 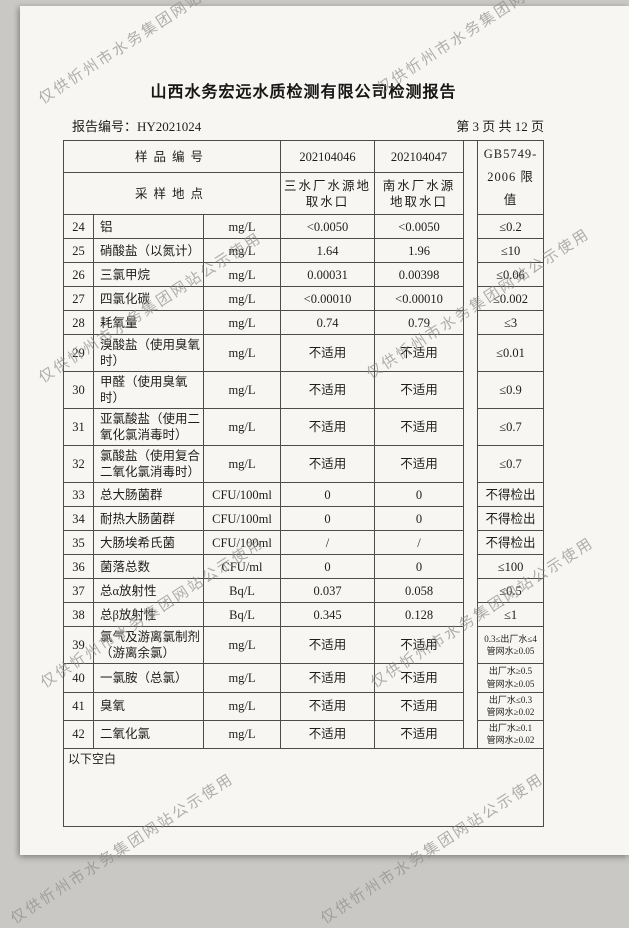 I want to click on limit-line: 出厂水≥0.1, so click(x=510, y=727).